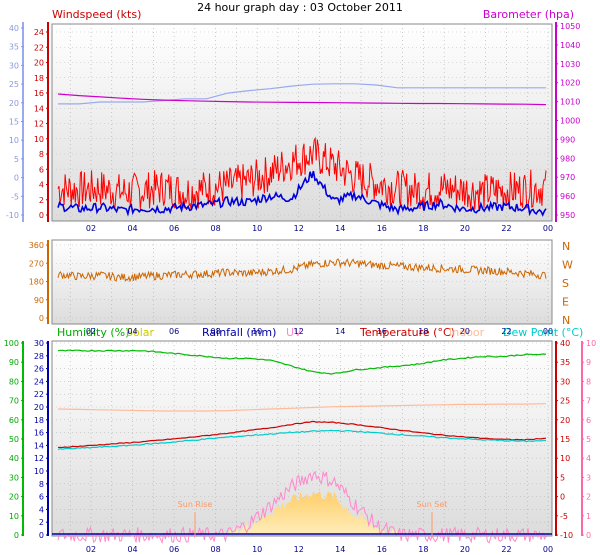 The height and width of the screenshot is (555, 600). What do you see at coordinates (239, 332) in the screenshot?
I see `legend-rainfall: Rainfall (mm)` at bounding box center [239, 332].